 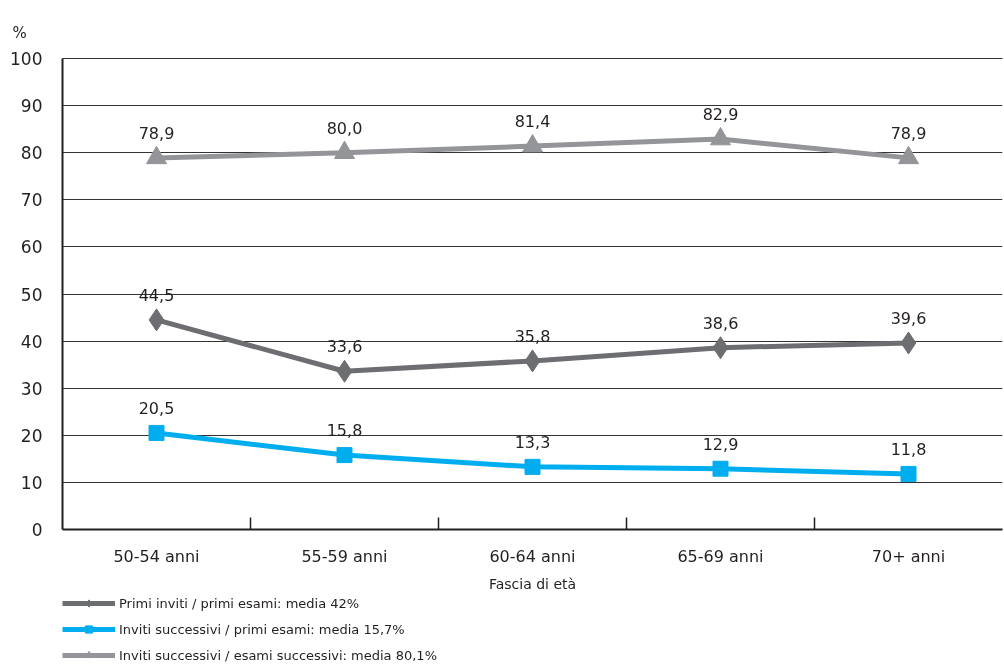 What do you see at coordinates (31, 482) in the screenshot?
I see `y-tick-label: 10` at bounding box center [31, 482].